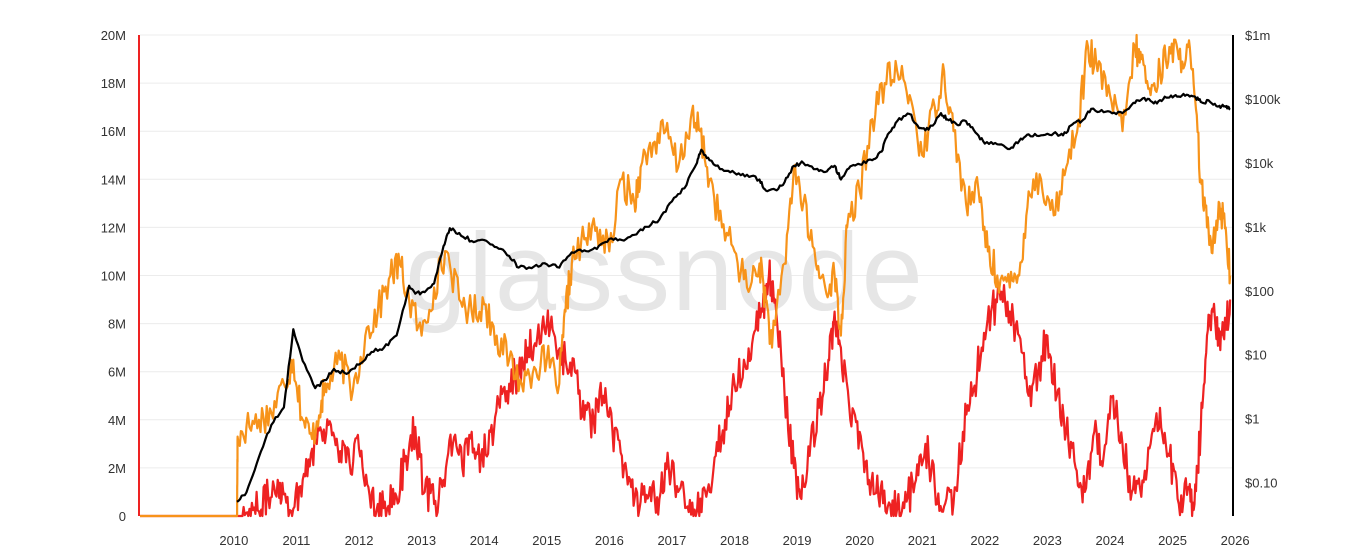  I want to click on x-tick-label: 2012, so click(359, 540).